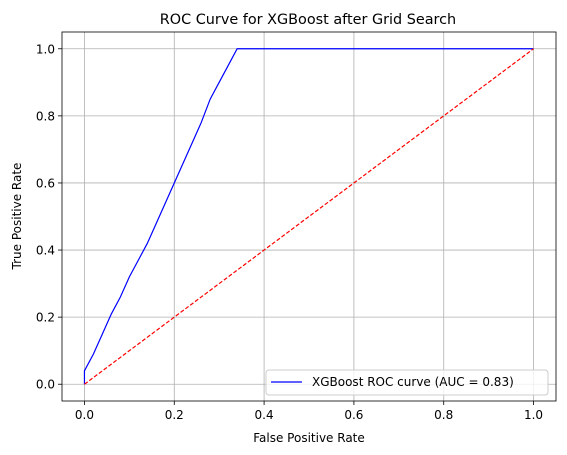  What do you see at coordinates (84, 415) in the screenshot?
I see `x-tick-label: 0.0` at bounding box center [84, 415].